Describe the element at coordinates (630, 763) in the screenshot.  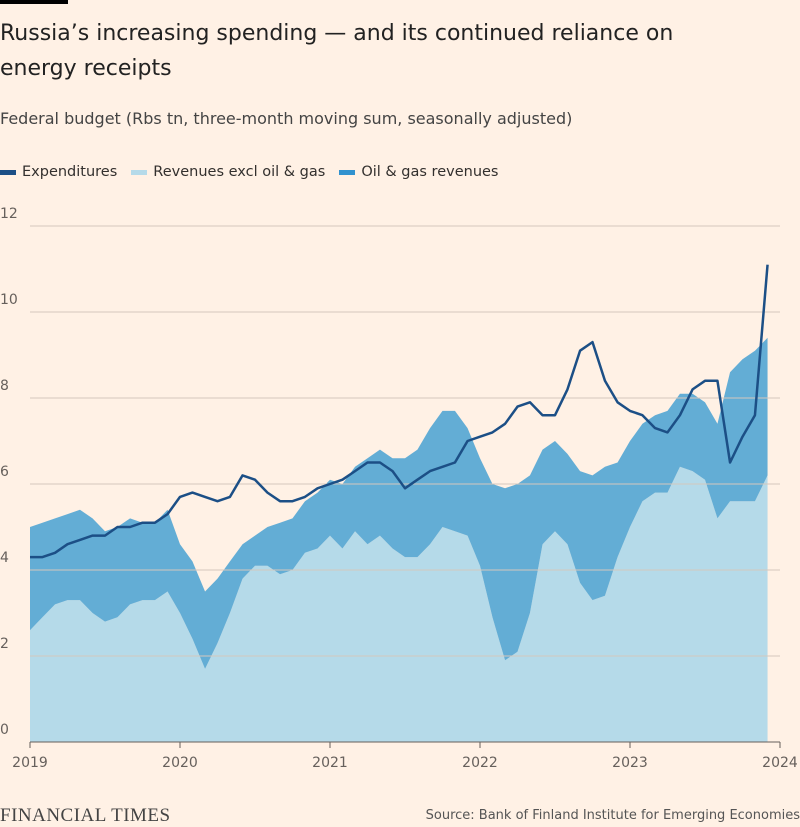
I see `x-tick-label: 2023` at that location.